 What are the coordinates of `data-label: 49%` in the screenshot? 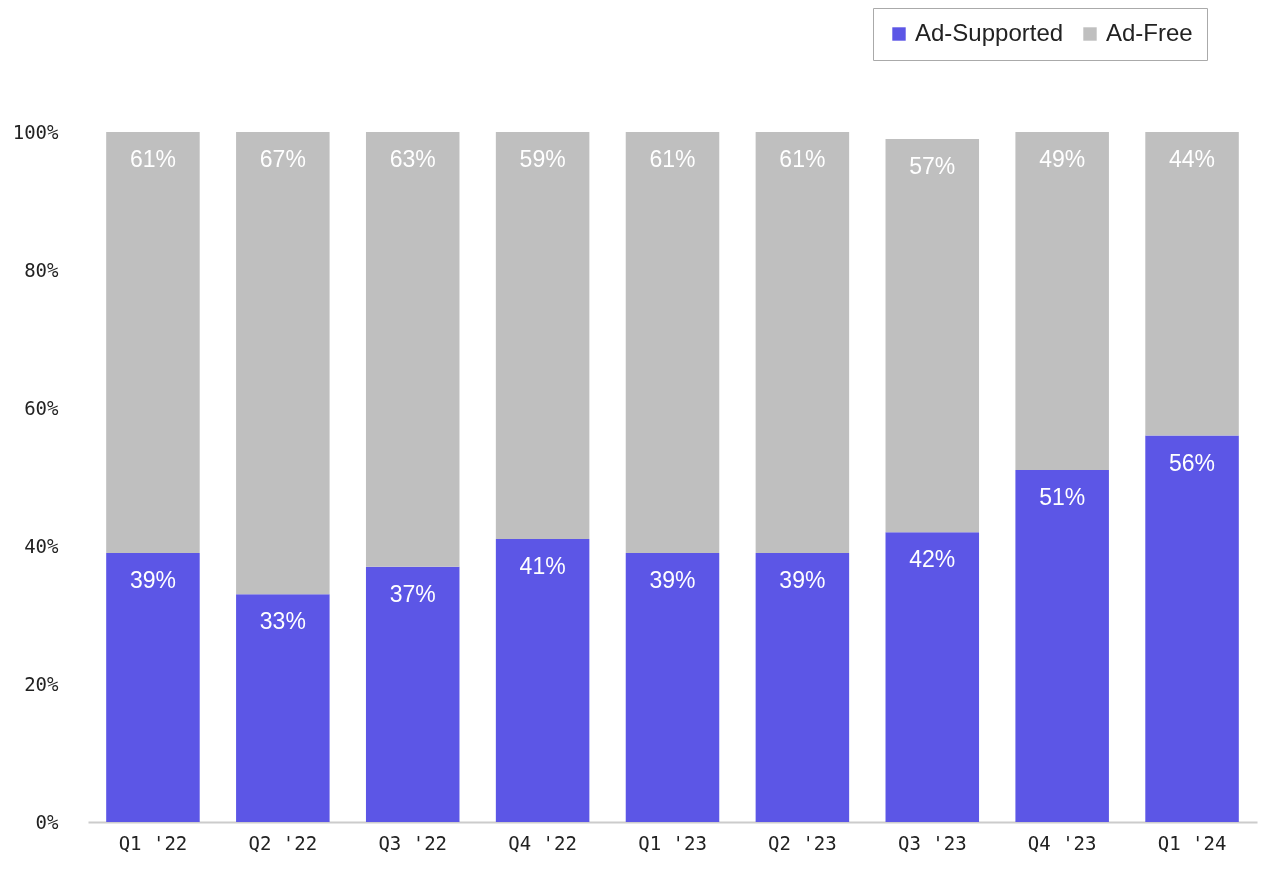 It's located at (1062, 159).